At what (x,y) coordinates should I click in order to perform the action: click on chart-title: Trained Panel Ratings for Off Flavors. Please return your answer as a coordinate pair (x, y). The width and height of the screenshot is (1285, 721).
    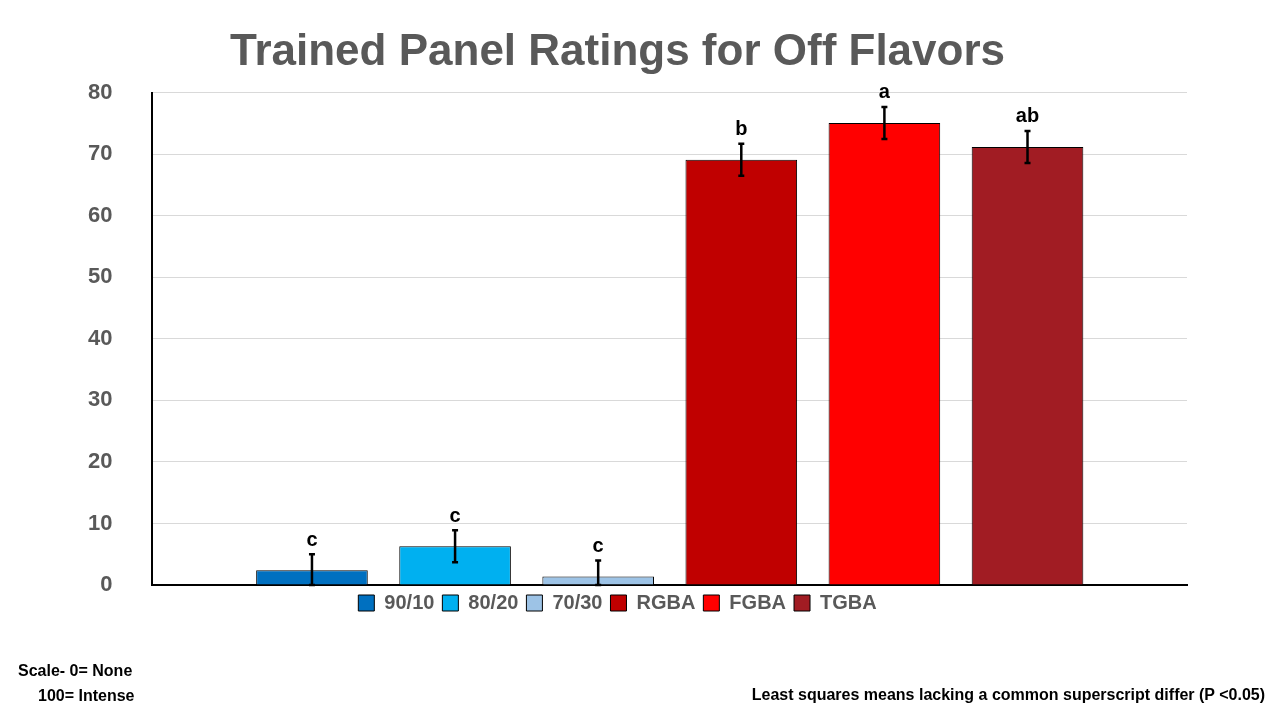
    Looking at the image, I should click on (617, 49).